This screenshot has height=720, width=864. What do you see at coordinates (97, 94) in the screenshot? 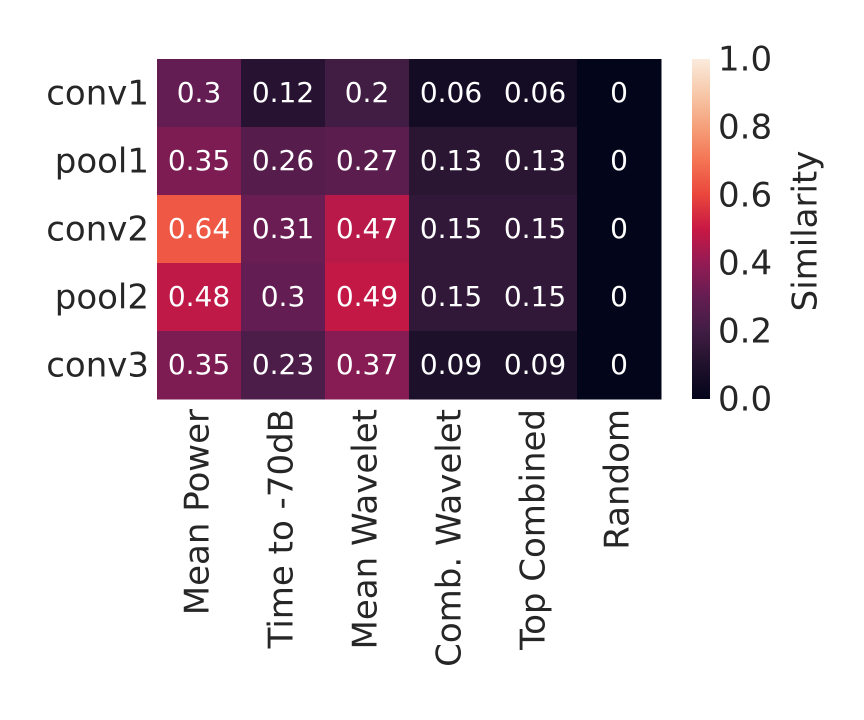
I see `row-tick-label: conv1` at bounding box center [97, 94].